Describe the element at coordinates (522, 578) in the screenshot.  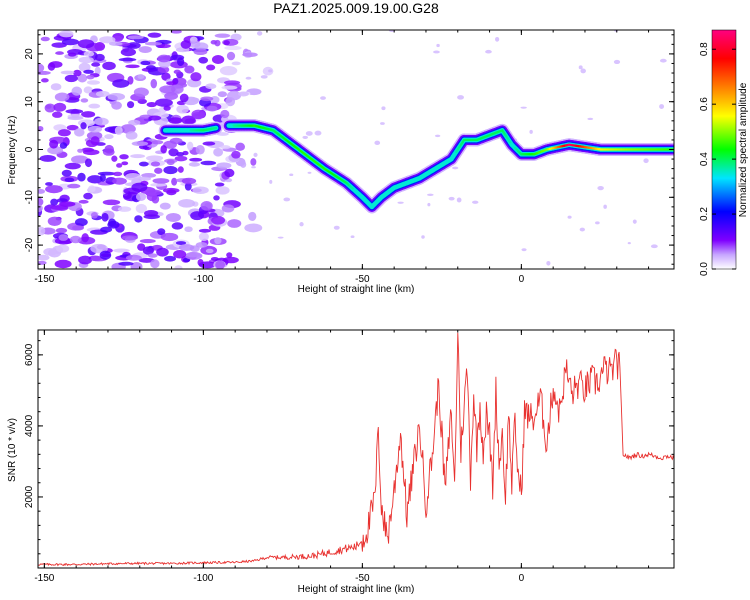
I see `x-tick-label: 0` at that location.